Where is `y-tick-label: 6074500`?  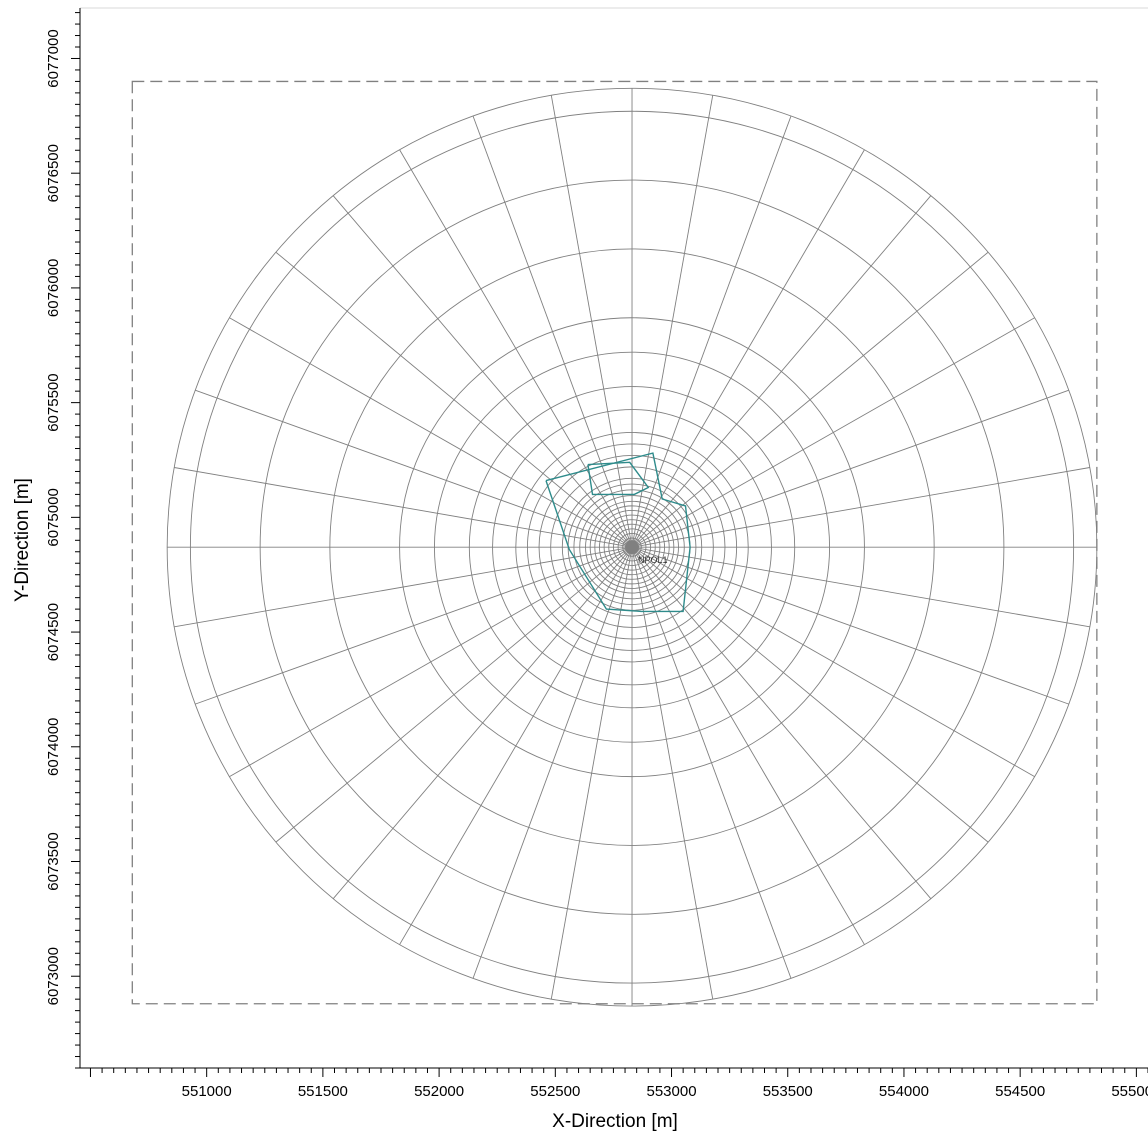 y-tick-label: 6074500 is located at coordinates (53, 632).